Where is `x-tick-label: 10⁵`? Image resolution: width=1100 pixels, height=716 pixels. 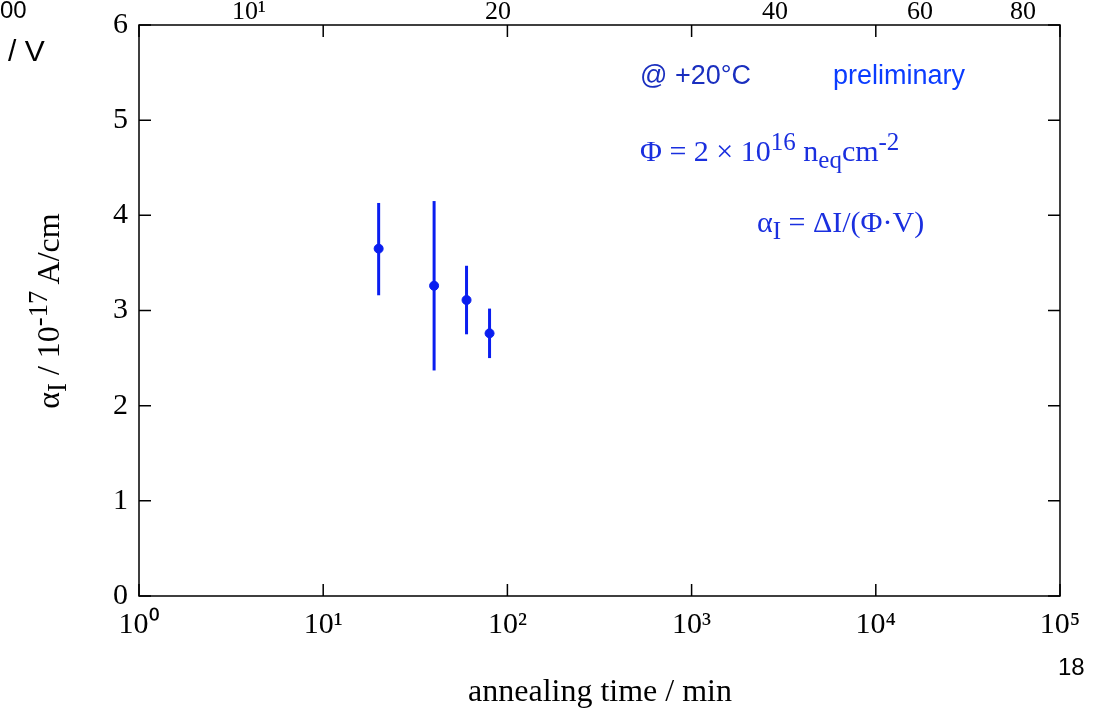
x-tick-label: 10⁵ is located at coordinates (1060, 622).